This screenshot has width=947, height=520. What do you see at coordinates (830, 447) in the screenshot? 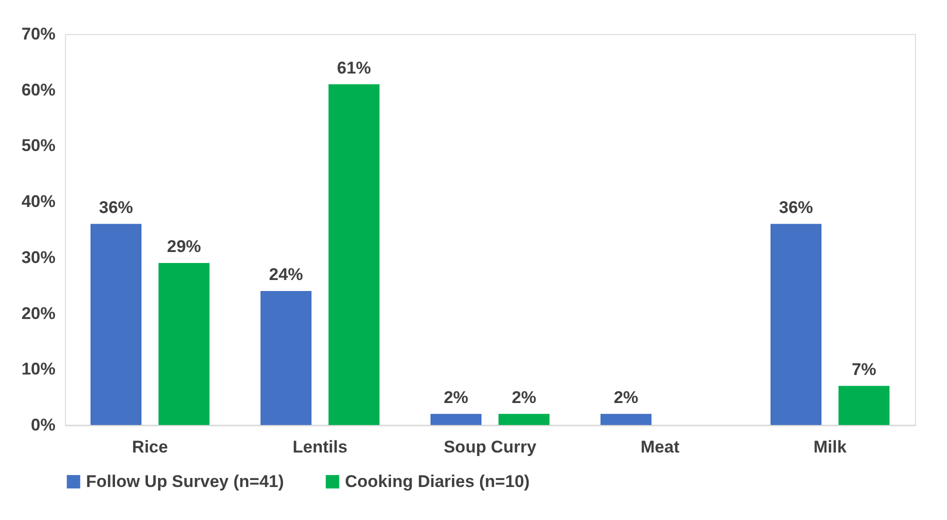
I see `x-tick-label: Milk` at bounding box center [830, 447].